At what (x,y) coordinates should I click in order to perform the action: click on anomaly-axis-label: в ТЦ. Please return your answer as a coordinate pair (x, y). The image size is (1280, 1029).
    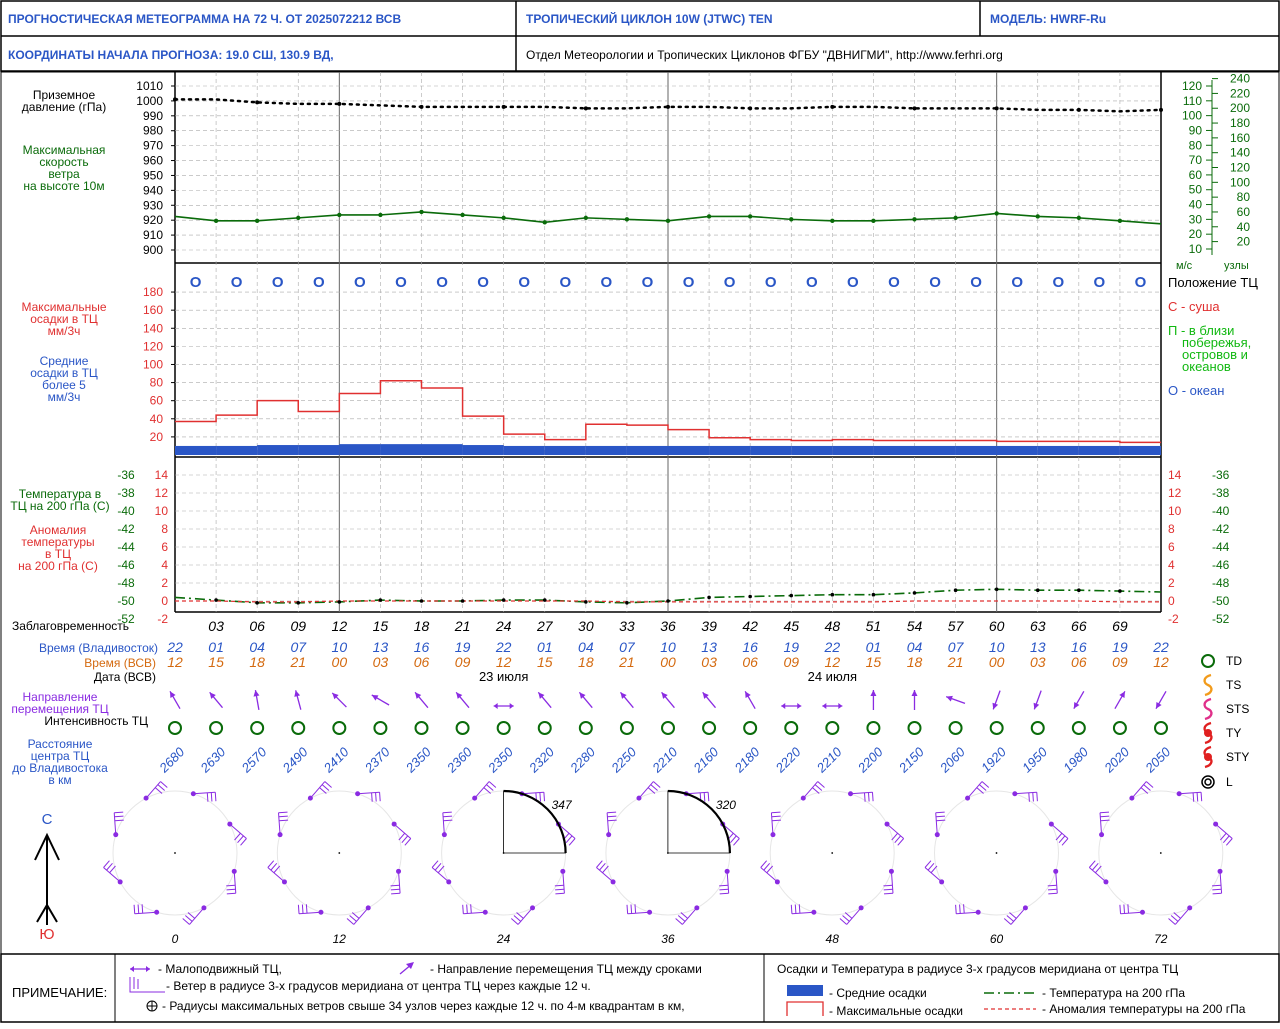
    Looking at the image, I should click on (58, 554).